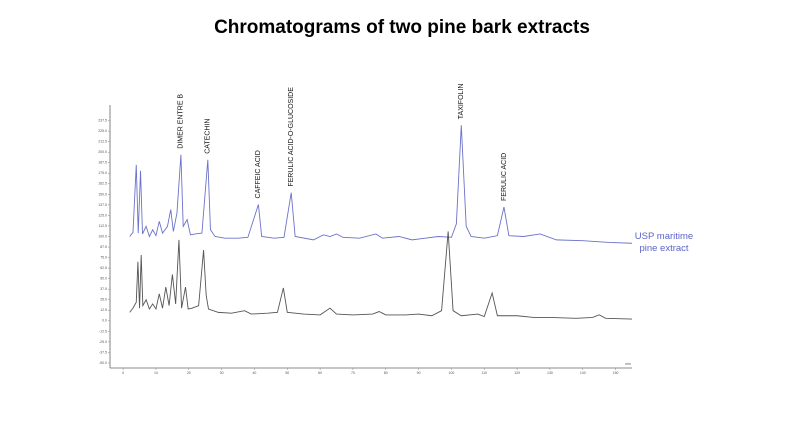 The height and width of the screenshot is (439, 802). Describe the element at coordinates (102, 152) in the screenshot. I see `y-tick-label: 200.0` at that location.